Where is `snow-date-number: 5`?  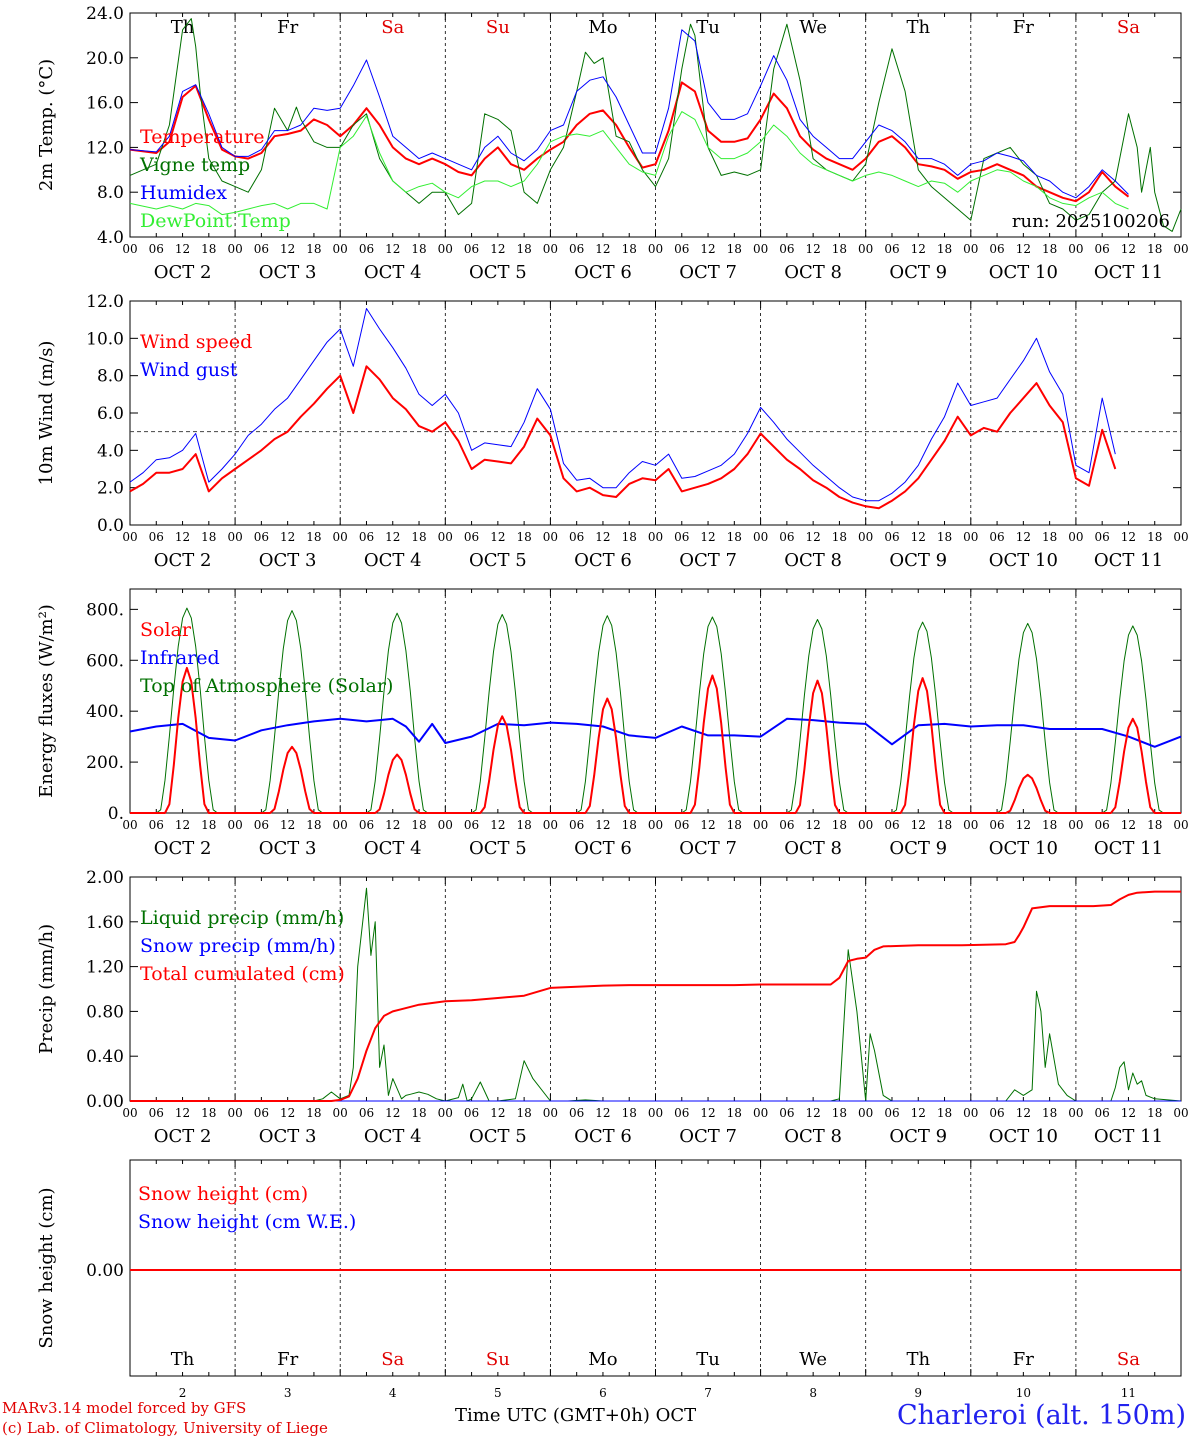 snow-date-number: 5 is located at coordinates (498, 1393).